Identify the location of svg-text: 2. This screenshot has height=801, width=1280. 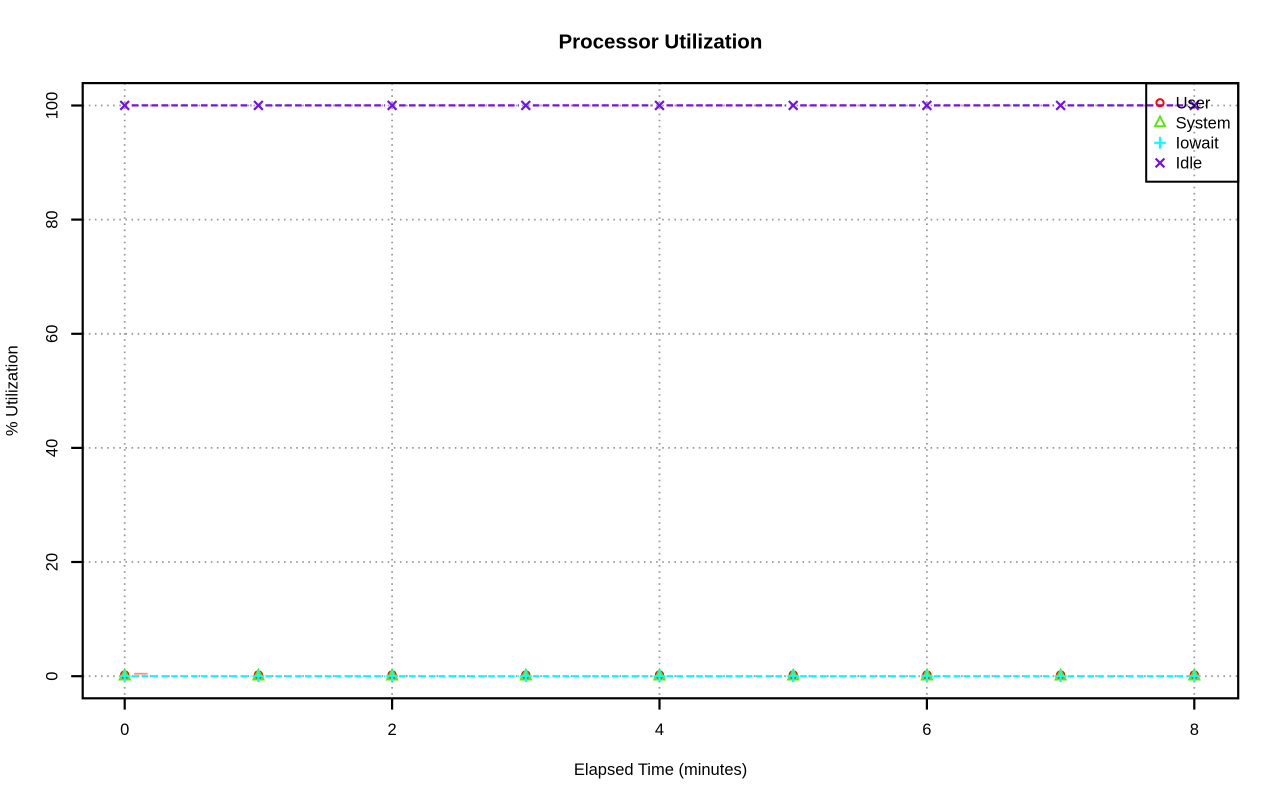
(392, 730).